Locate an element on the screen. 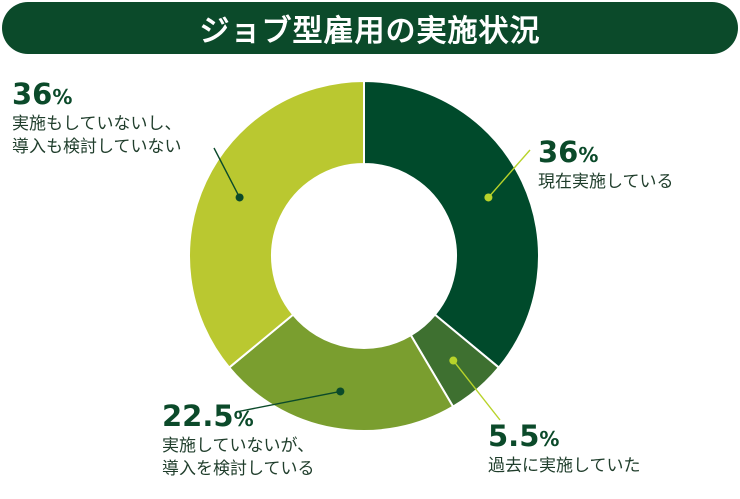 The width and height of the screenshot is (740, 499). category-label-line1: 実施もしていないし、 is located at coordinates (97, 124).